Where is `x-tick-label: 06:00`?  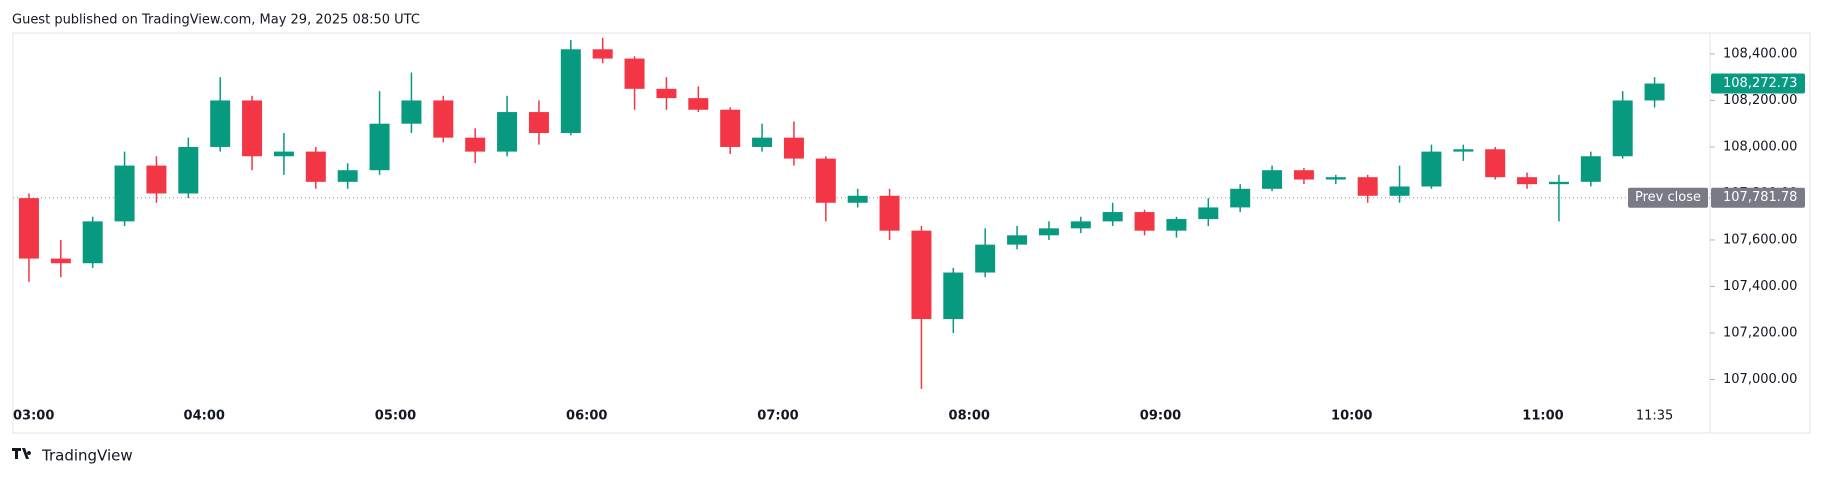 x-tick-label: 06:00 is located at coordinates (586, 416).